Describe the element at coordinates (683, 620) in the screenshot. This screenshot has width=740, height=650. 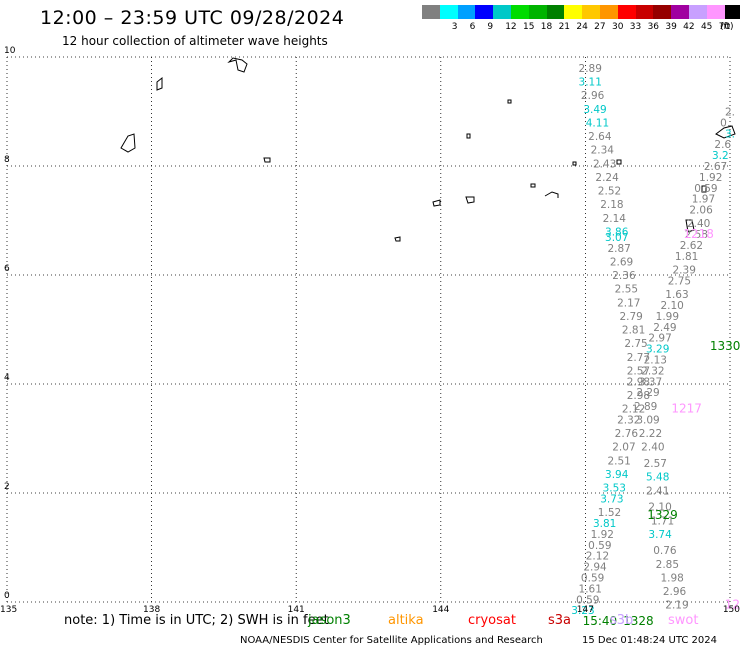
I see `mission-label: swot` at that location.